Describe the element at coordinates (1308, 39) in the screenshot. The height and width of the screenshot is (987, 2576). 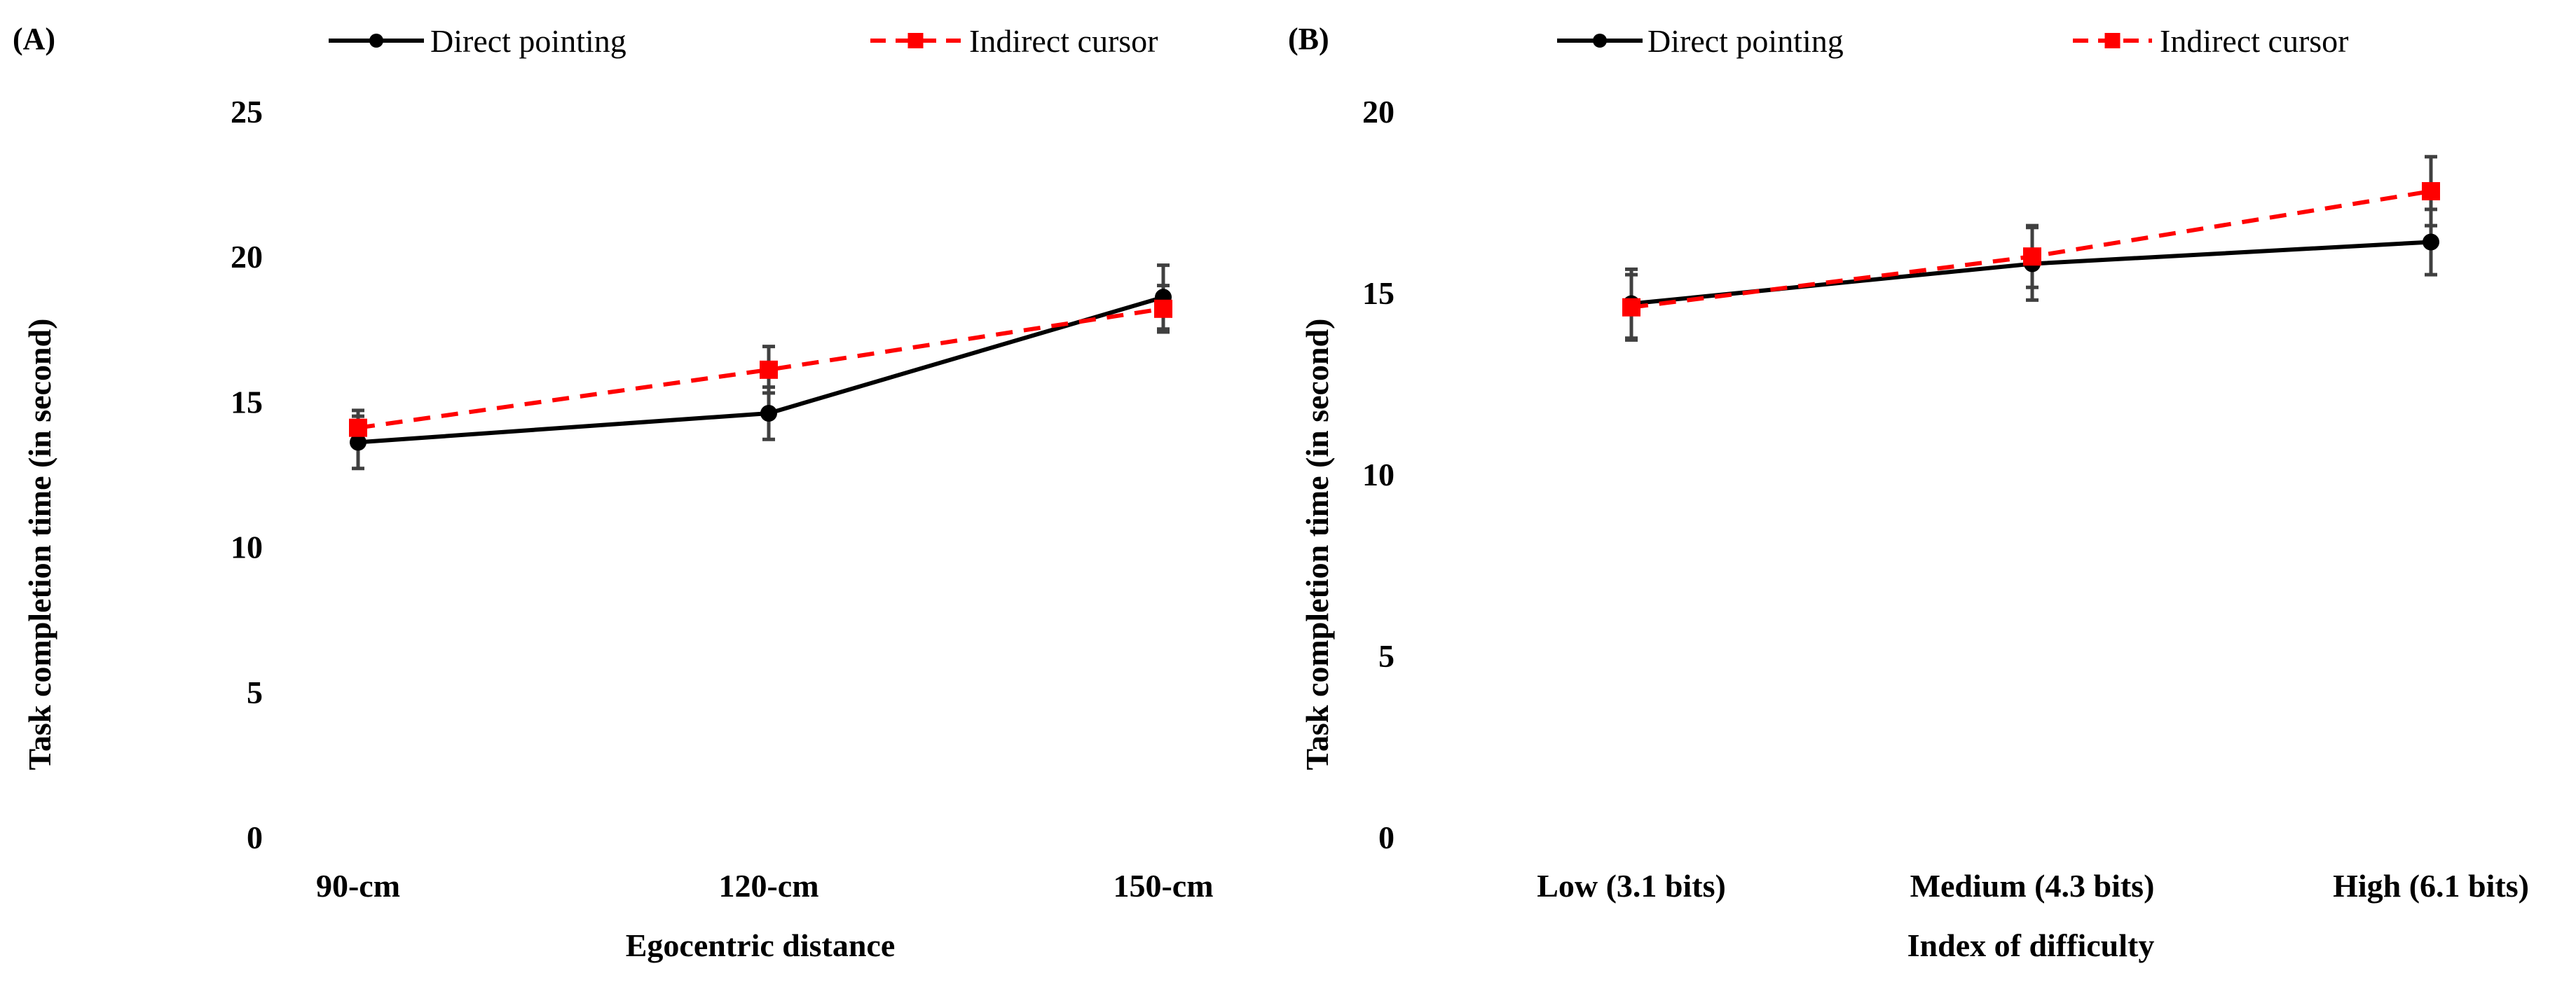
I see `panel-label: (B)` at that location.